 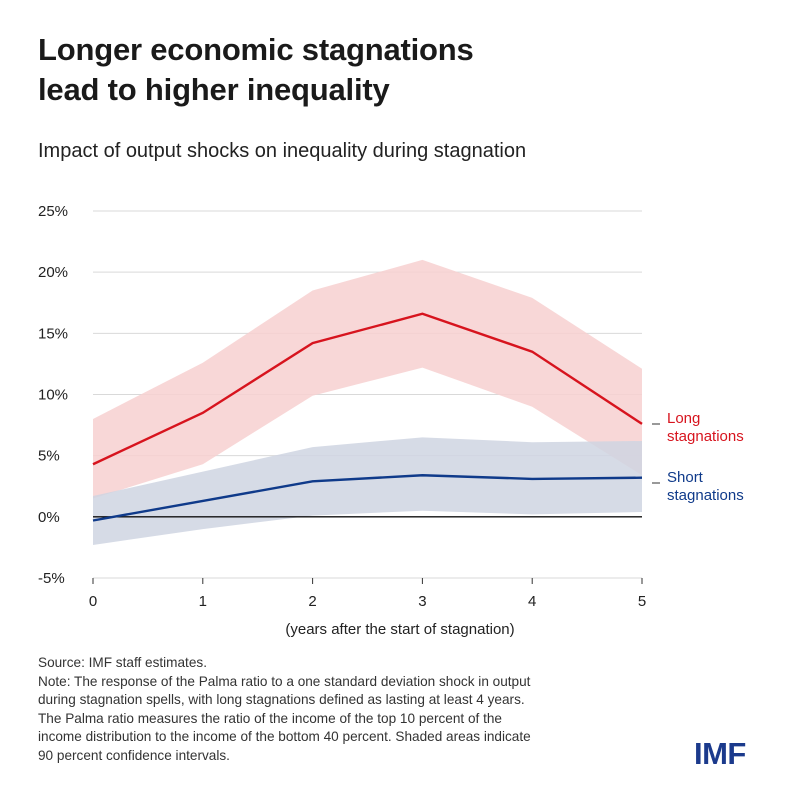 I want to click on headline-line-1: Longer economic stagnations, so click(x=256, y=49).